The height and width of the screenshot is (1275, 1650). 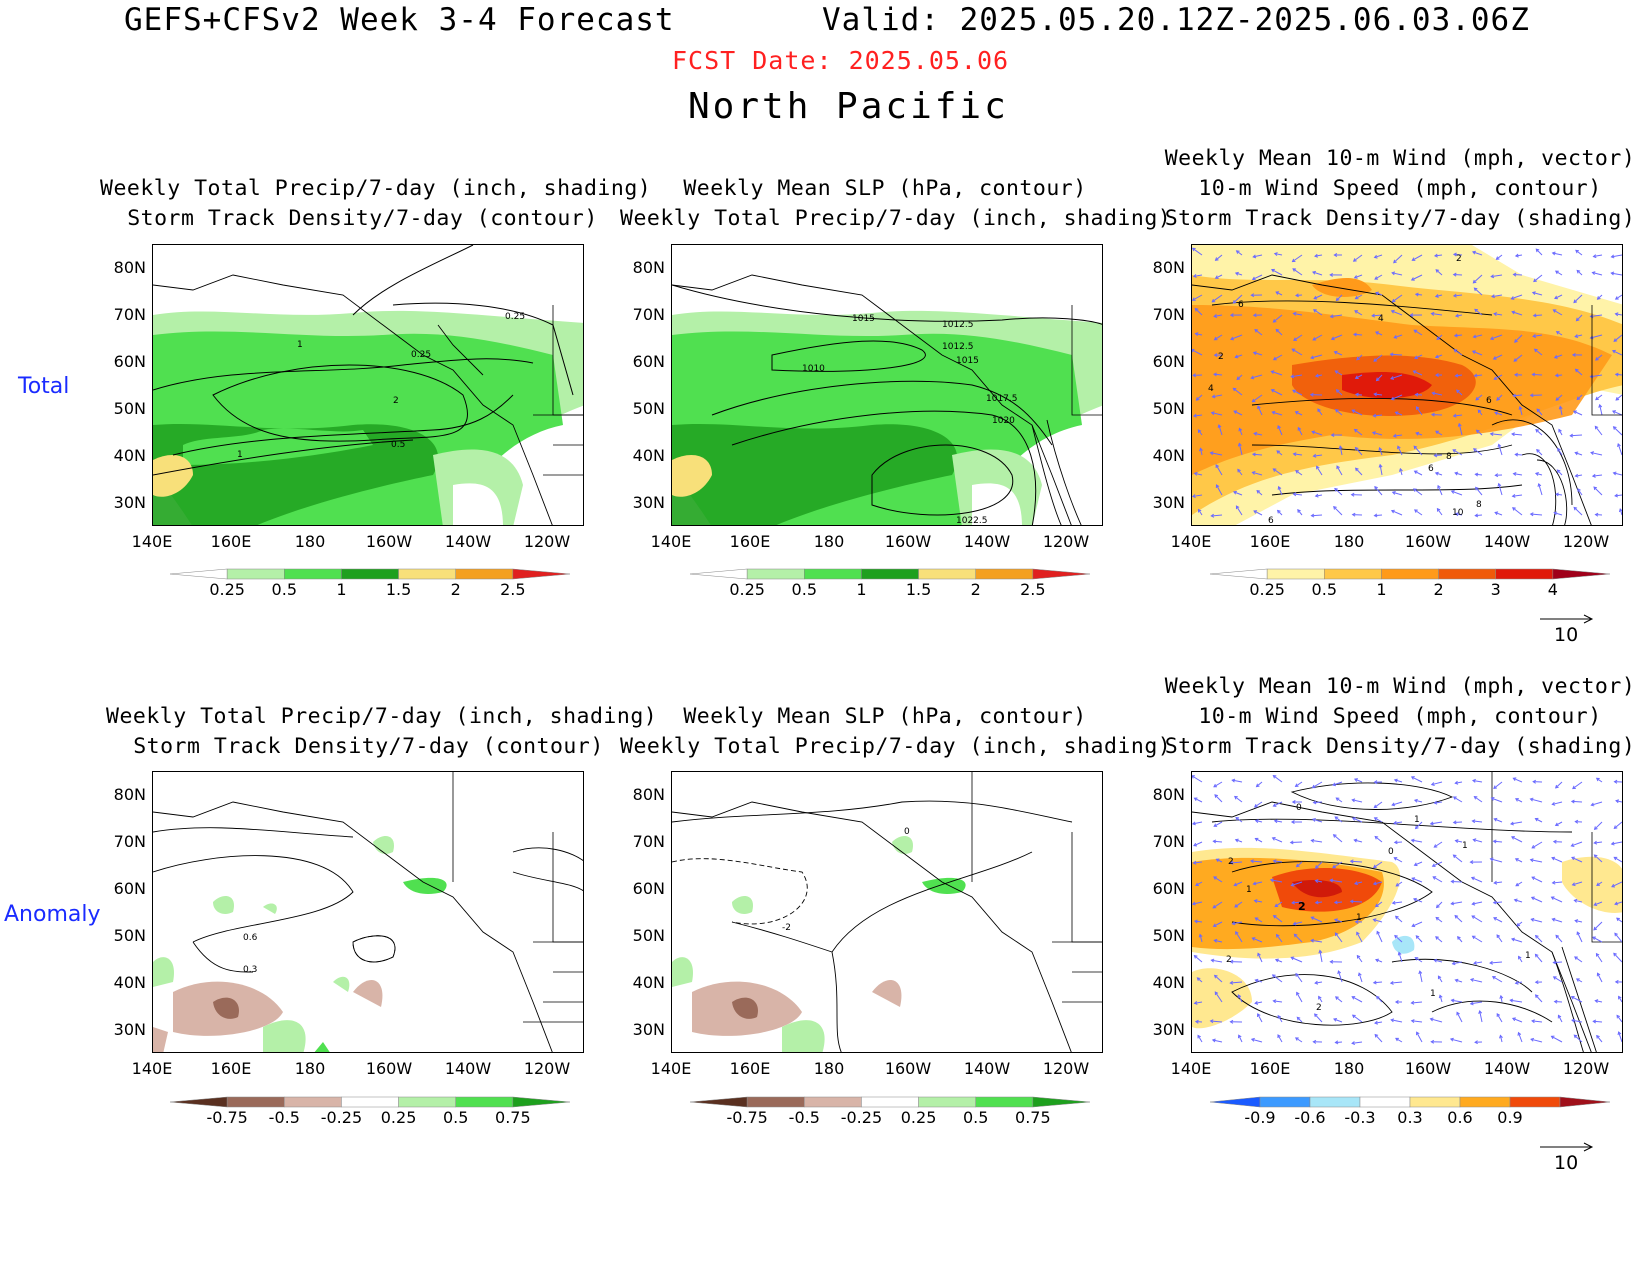 I want to click on lon-tick-label: 160E, so click(x=231, y=1068).